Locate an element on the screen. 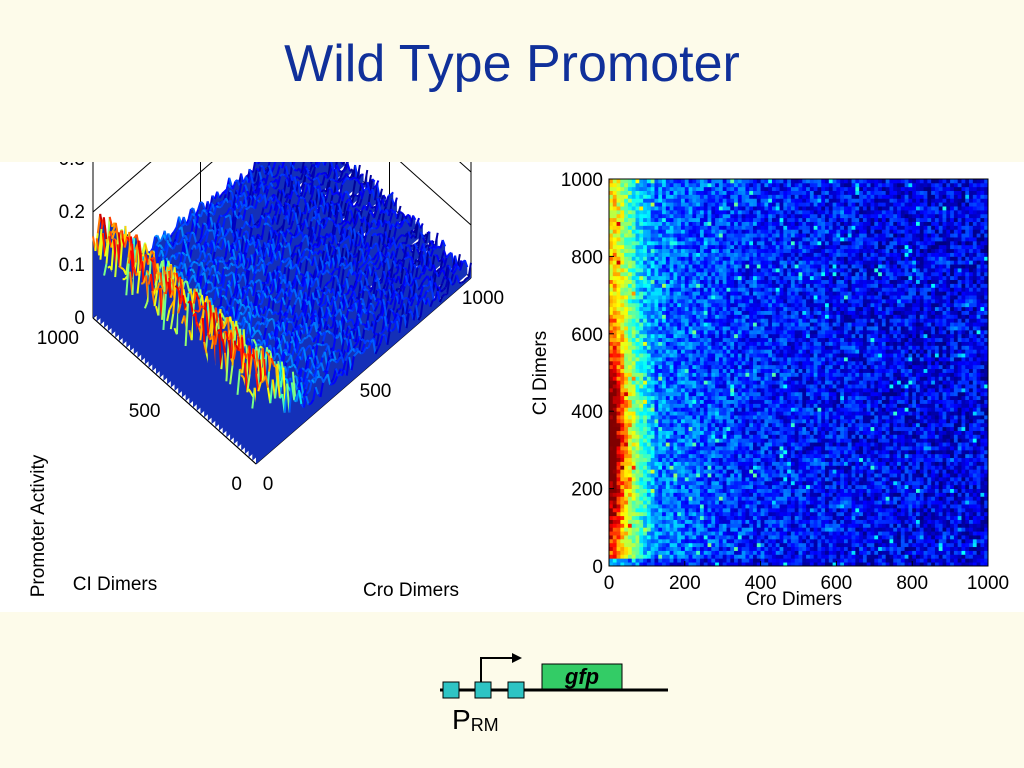 The height and width of the screenshot is (768, 1024). surface-x-tick-label: 1000 is located at coordinates (483, 298).